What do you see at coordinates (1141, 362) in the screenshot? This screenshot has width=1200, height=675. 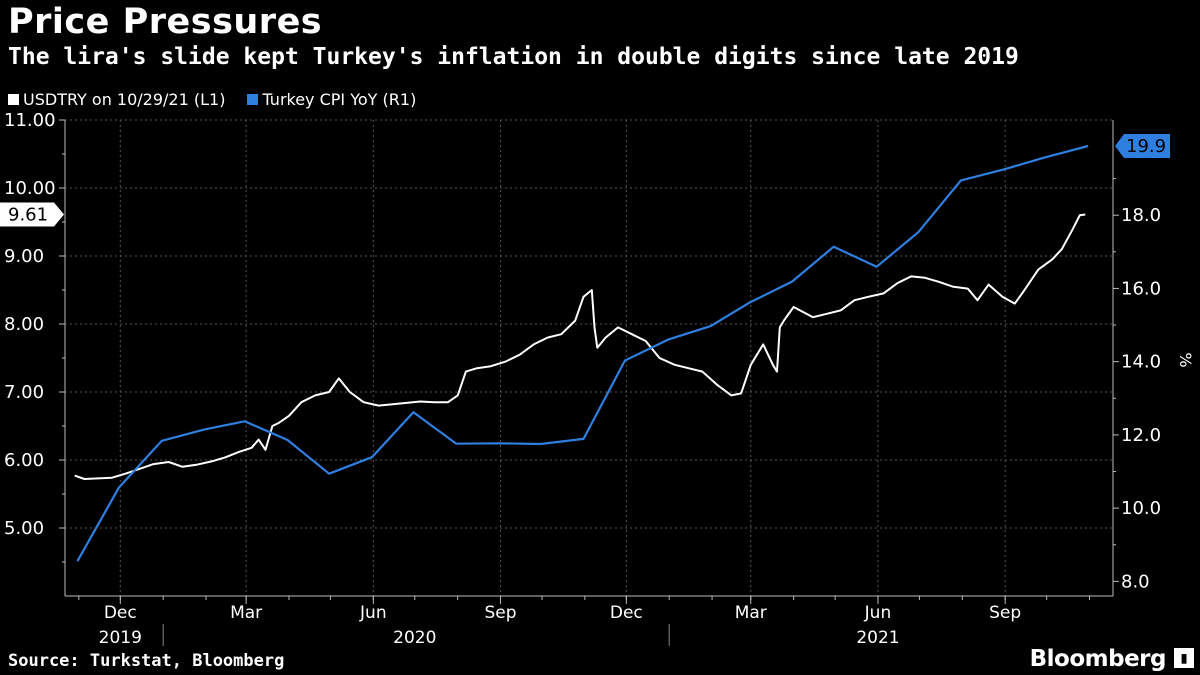 I see `y-right-tick-label: 14.0` at bounding box center [1141, 362].